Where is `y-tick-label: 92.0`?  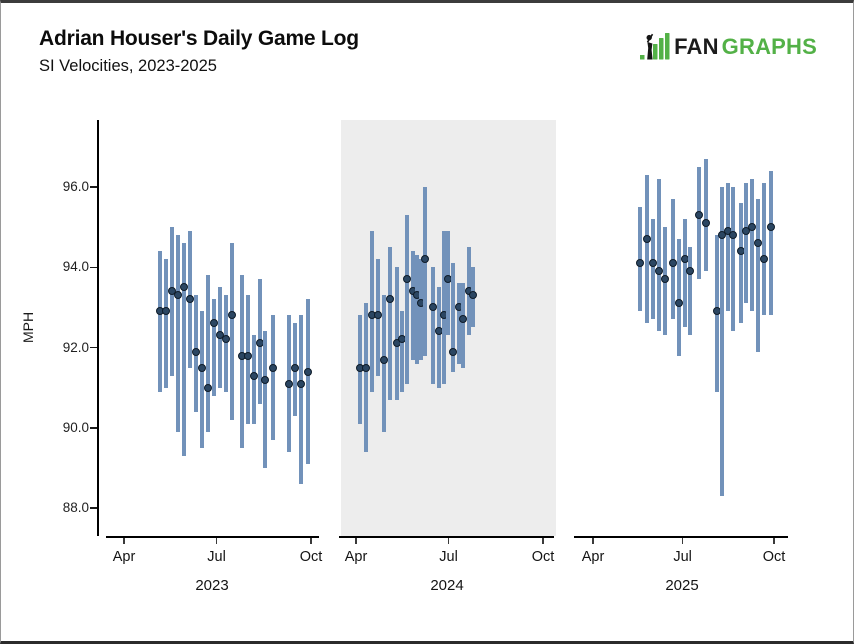
y-tick-label: 92.0 is located at coordinates (75, 347).